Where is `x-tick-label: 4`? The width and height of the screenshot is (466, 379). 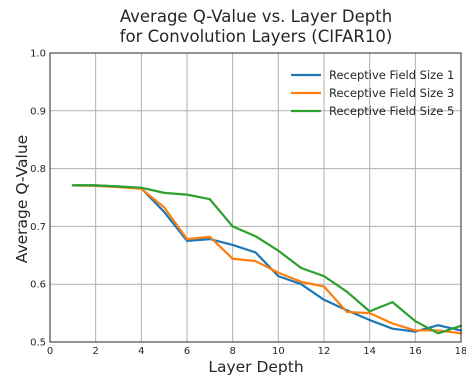 x-tick-label: 4 is located at coordinates (141, 351).